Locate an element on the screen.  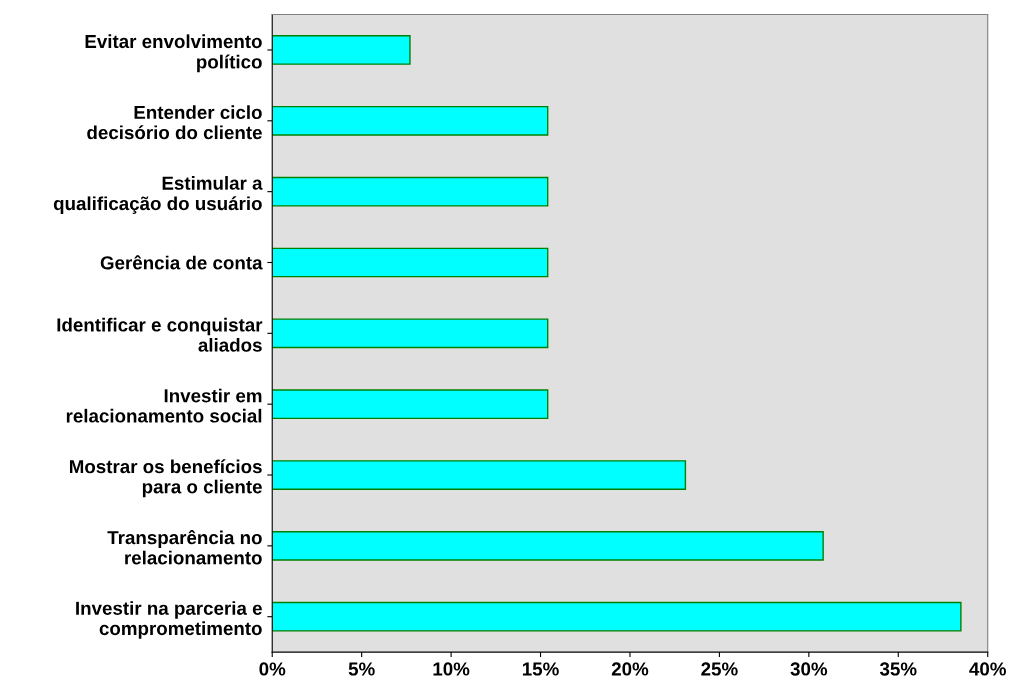
y-tick-label: Investir em relacionamento social is located at coordinates (164, 405).